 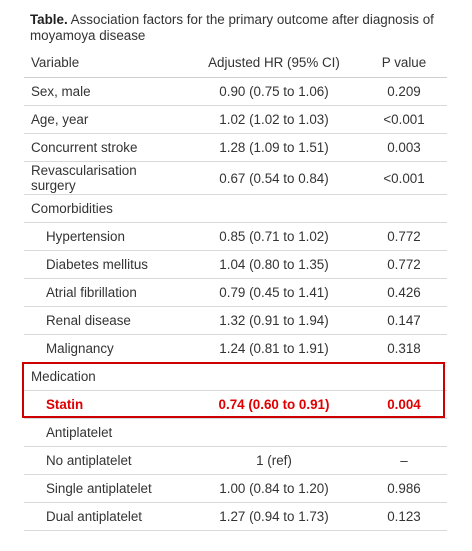 What do you see at coordinates (274, 62) in the screenshot?
I see `header-hr: Adjusted HR (95% CI)` at bounding box center [274, 62].